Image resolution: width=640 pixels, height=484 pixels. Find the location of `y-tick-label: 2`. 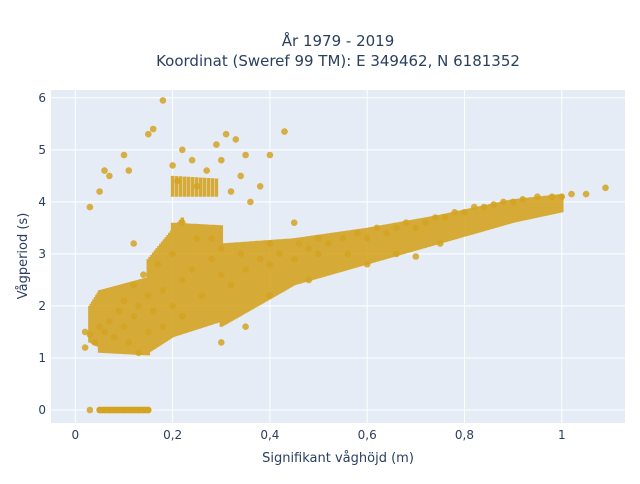

y-tick-label: 2 is located at coordinates (42, 306).